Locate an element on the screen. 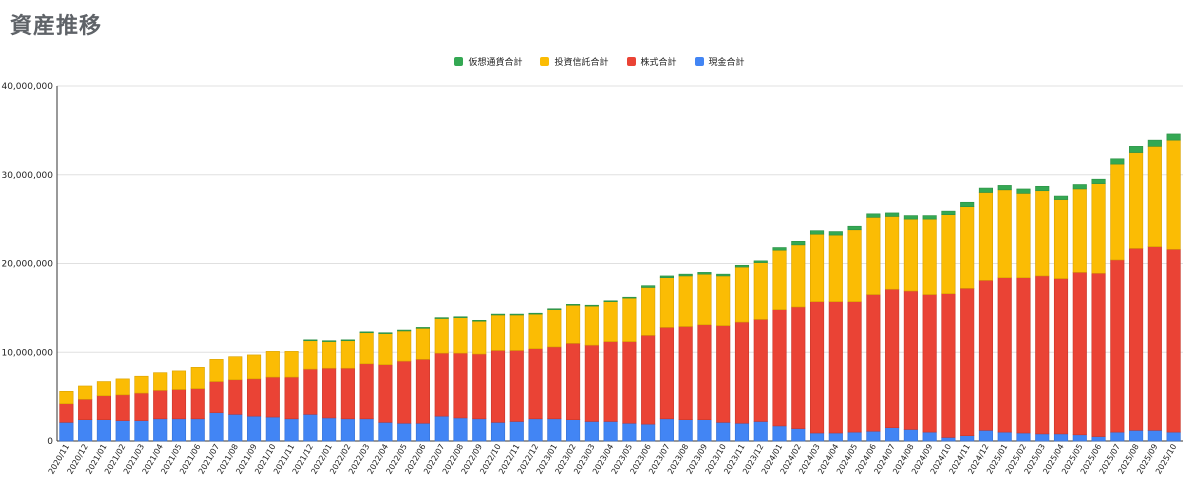 The height and width of the screenshot is (482, 1199). legend-label-stocks: 株式合計 is located at coordinates (658, 63).